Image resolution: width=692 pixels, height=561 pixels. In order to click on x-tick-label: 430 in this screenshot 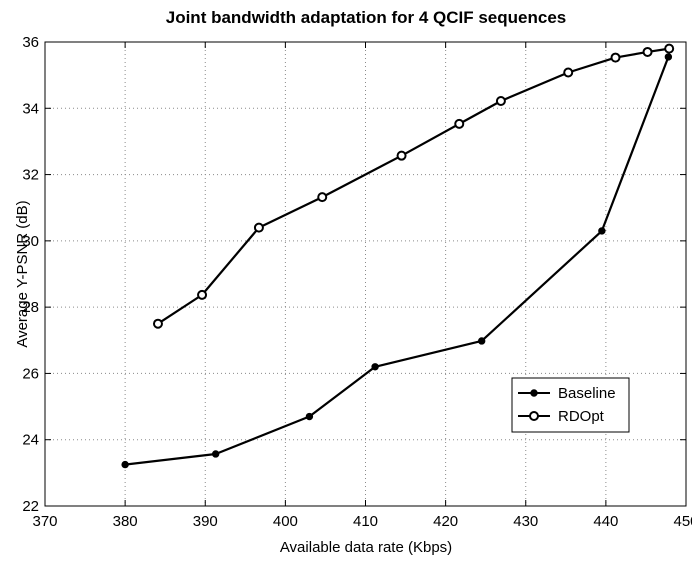, I will do `click(525, 521)`.